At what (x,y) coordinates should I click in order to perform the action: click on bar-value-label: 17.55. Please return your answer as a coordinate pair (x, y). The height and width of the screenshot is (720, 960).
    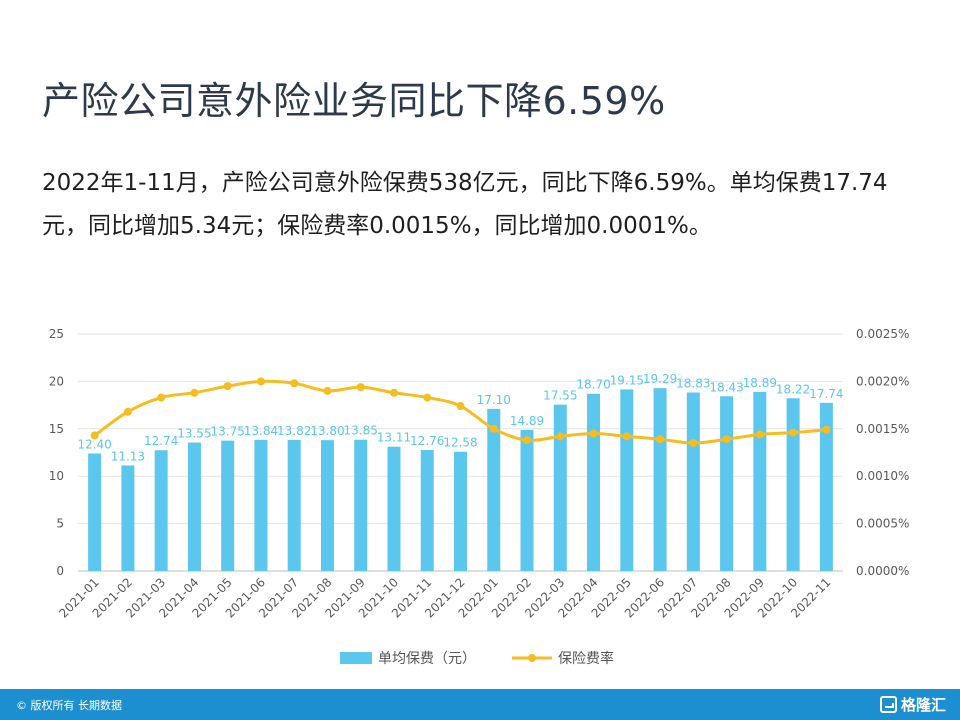
    Looking at the image, I should click on (560, 396).